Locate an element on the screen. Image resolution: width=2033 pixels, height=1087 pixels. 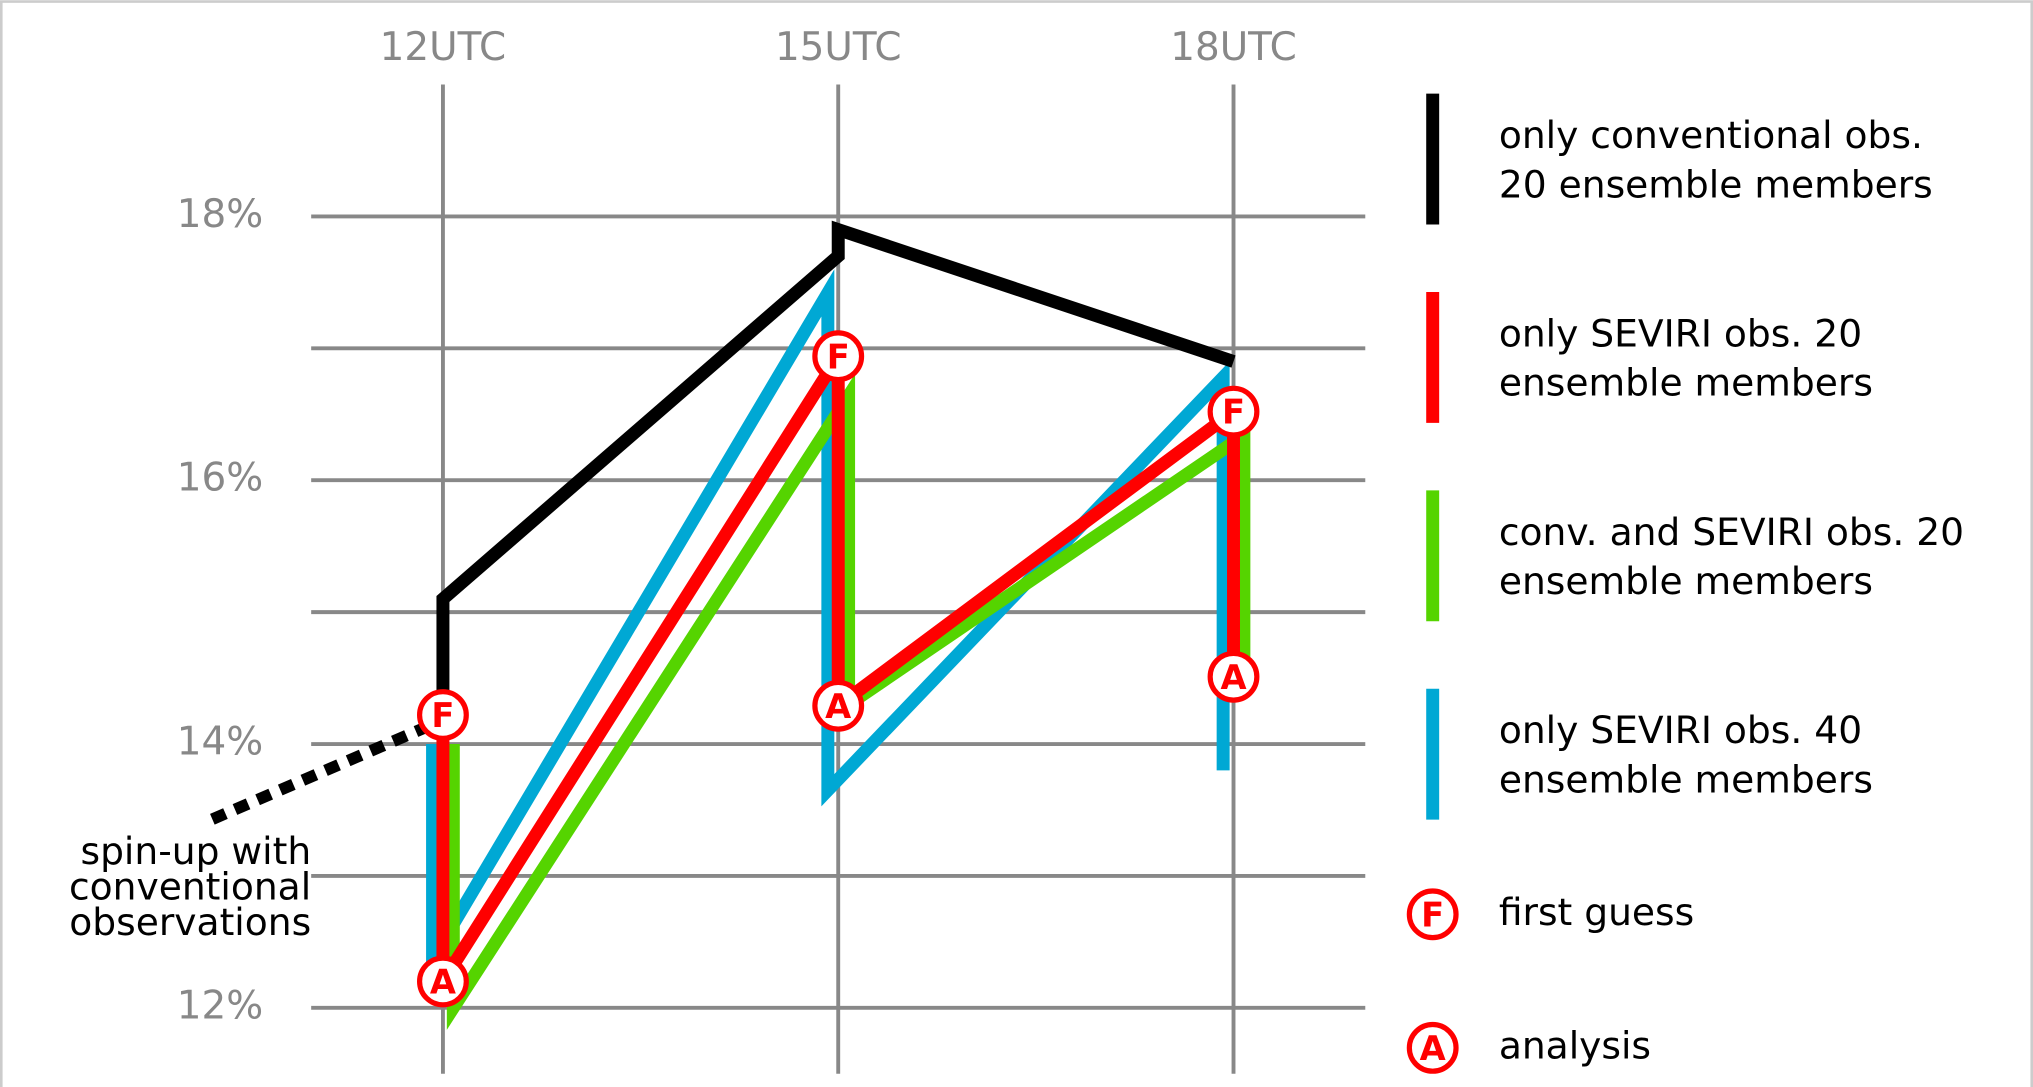
y-tick-label: 14% is located at coordinates (220, 742).